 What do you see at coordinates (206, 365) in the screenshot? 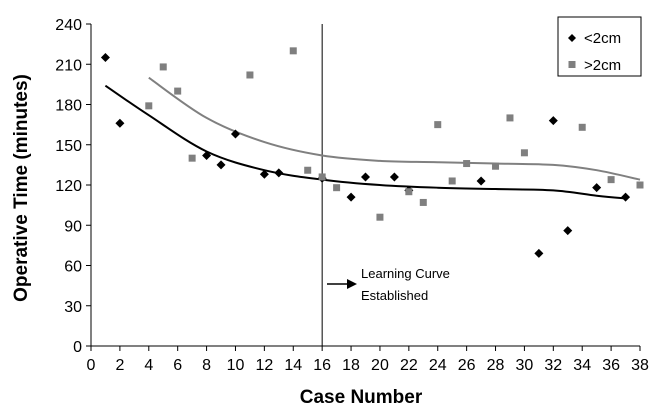
I see `x-tick-label: 8` at bounding box center [206, 365].